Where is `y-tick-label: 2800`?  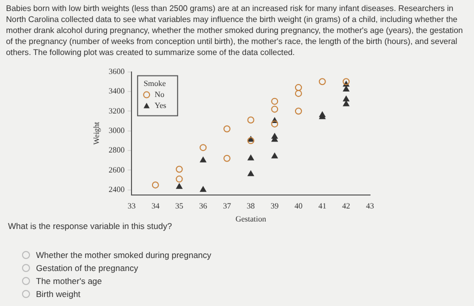
y-tick-label: 2800 is located at coordinates (116, 150).